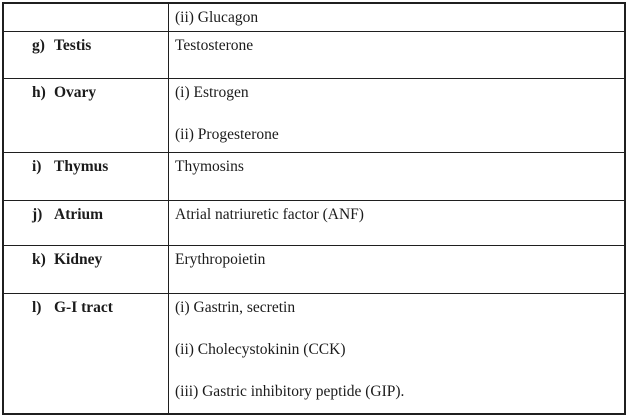 The width and height of the screenshot is (630, 419). I want to click on table-row: k) Kidney Erythropoietin, so click(314, 270).